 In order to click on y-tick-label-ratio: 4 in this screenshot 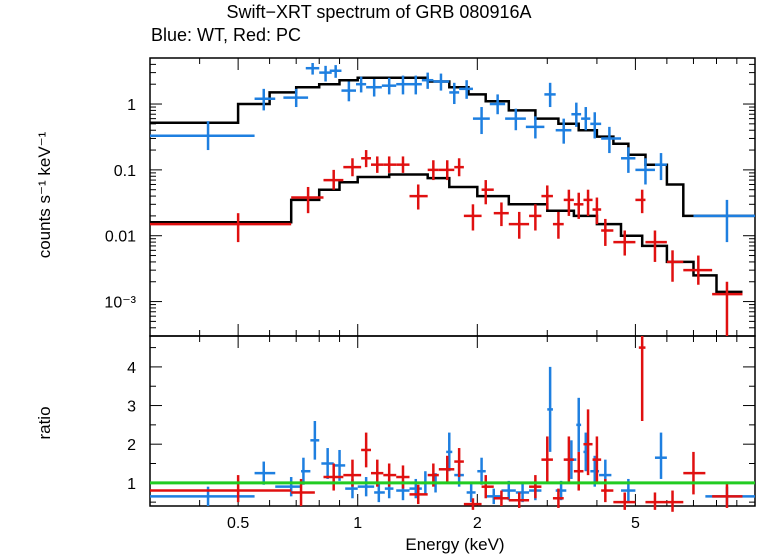, I will do `click(131, 368)`.